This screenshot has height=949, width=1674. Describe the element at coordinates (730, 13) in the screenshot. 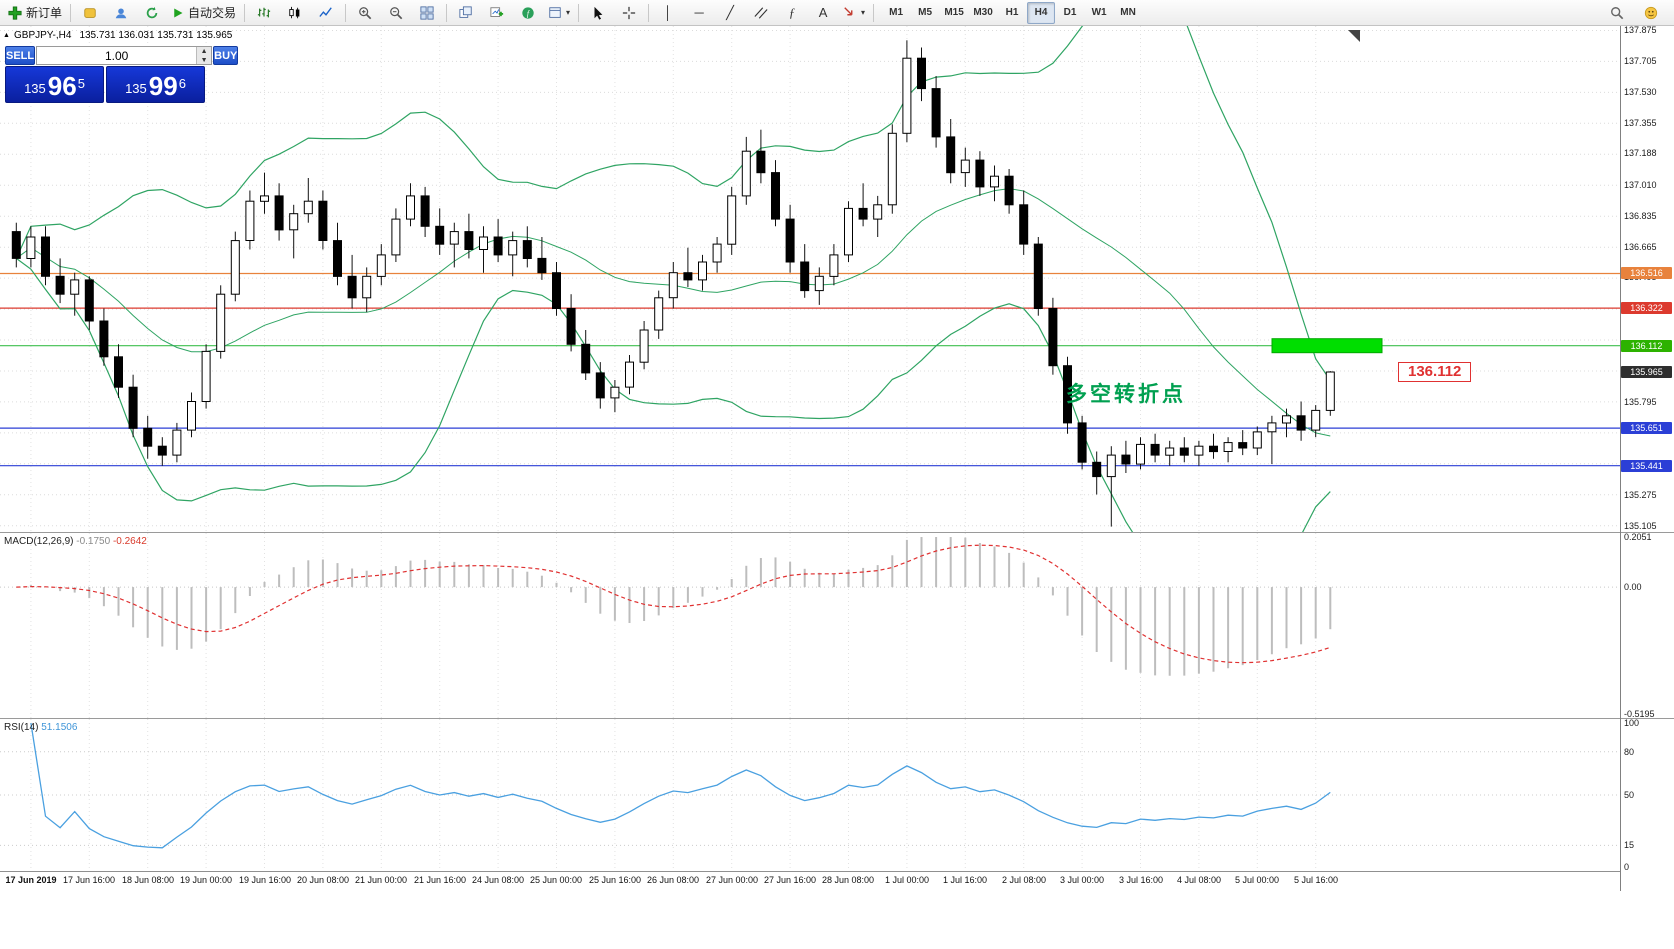

I see `trendline-tool-button: ╱` at that location.